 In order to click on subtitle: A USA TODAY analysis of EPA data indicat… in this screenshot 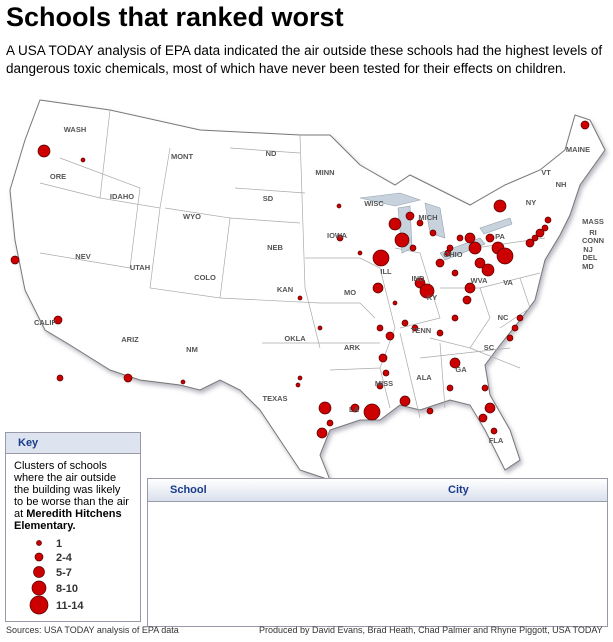, I will do `click(304, 59)`.